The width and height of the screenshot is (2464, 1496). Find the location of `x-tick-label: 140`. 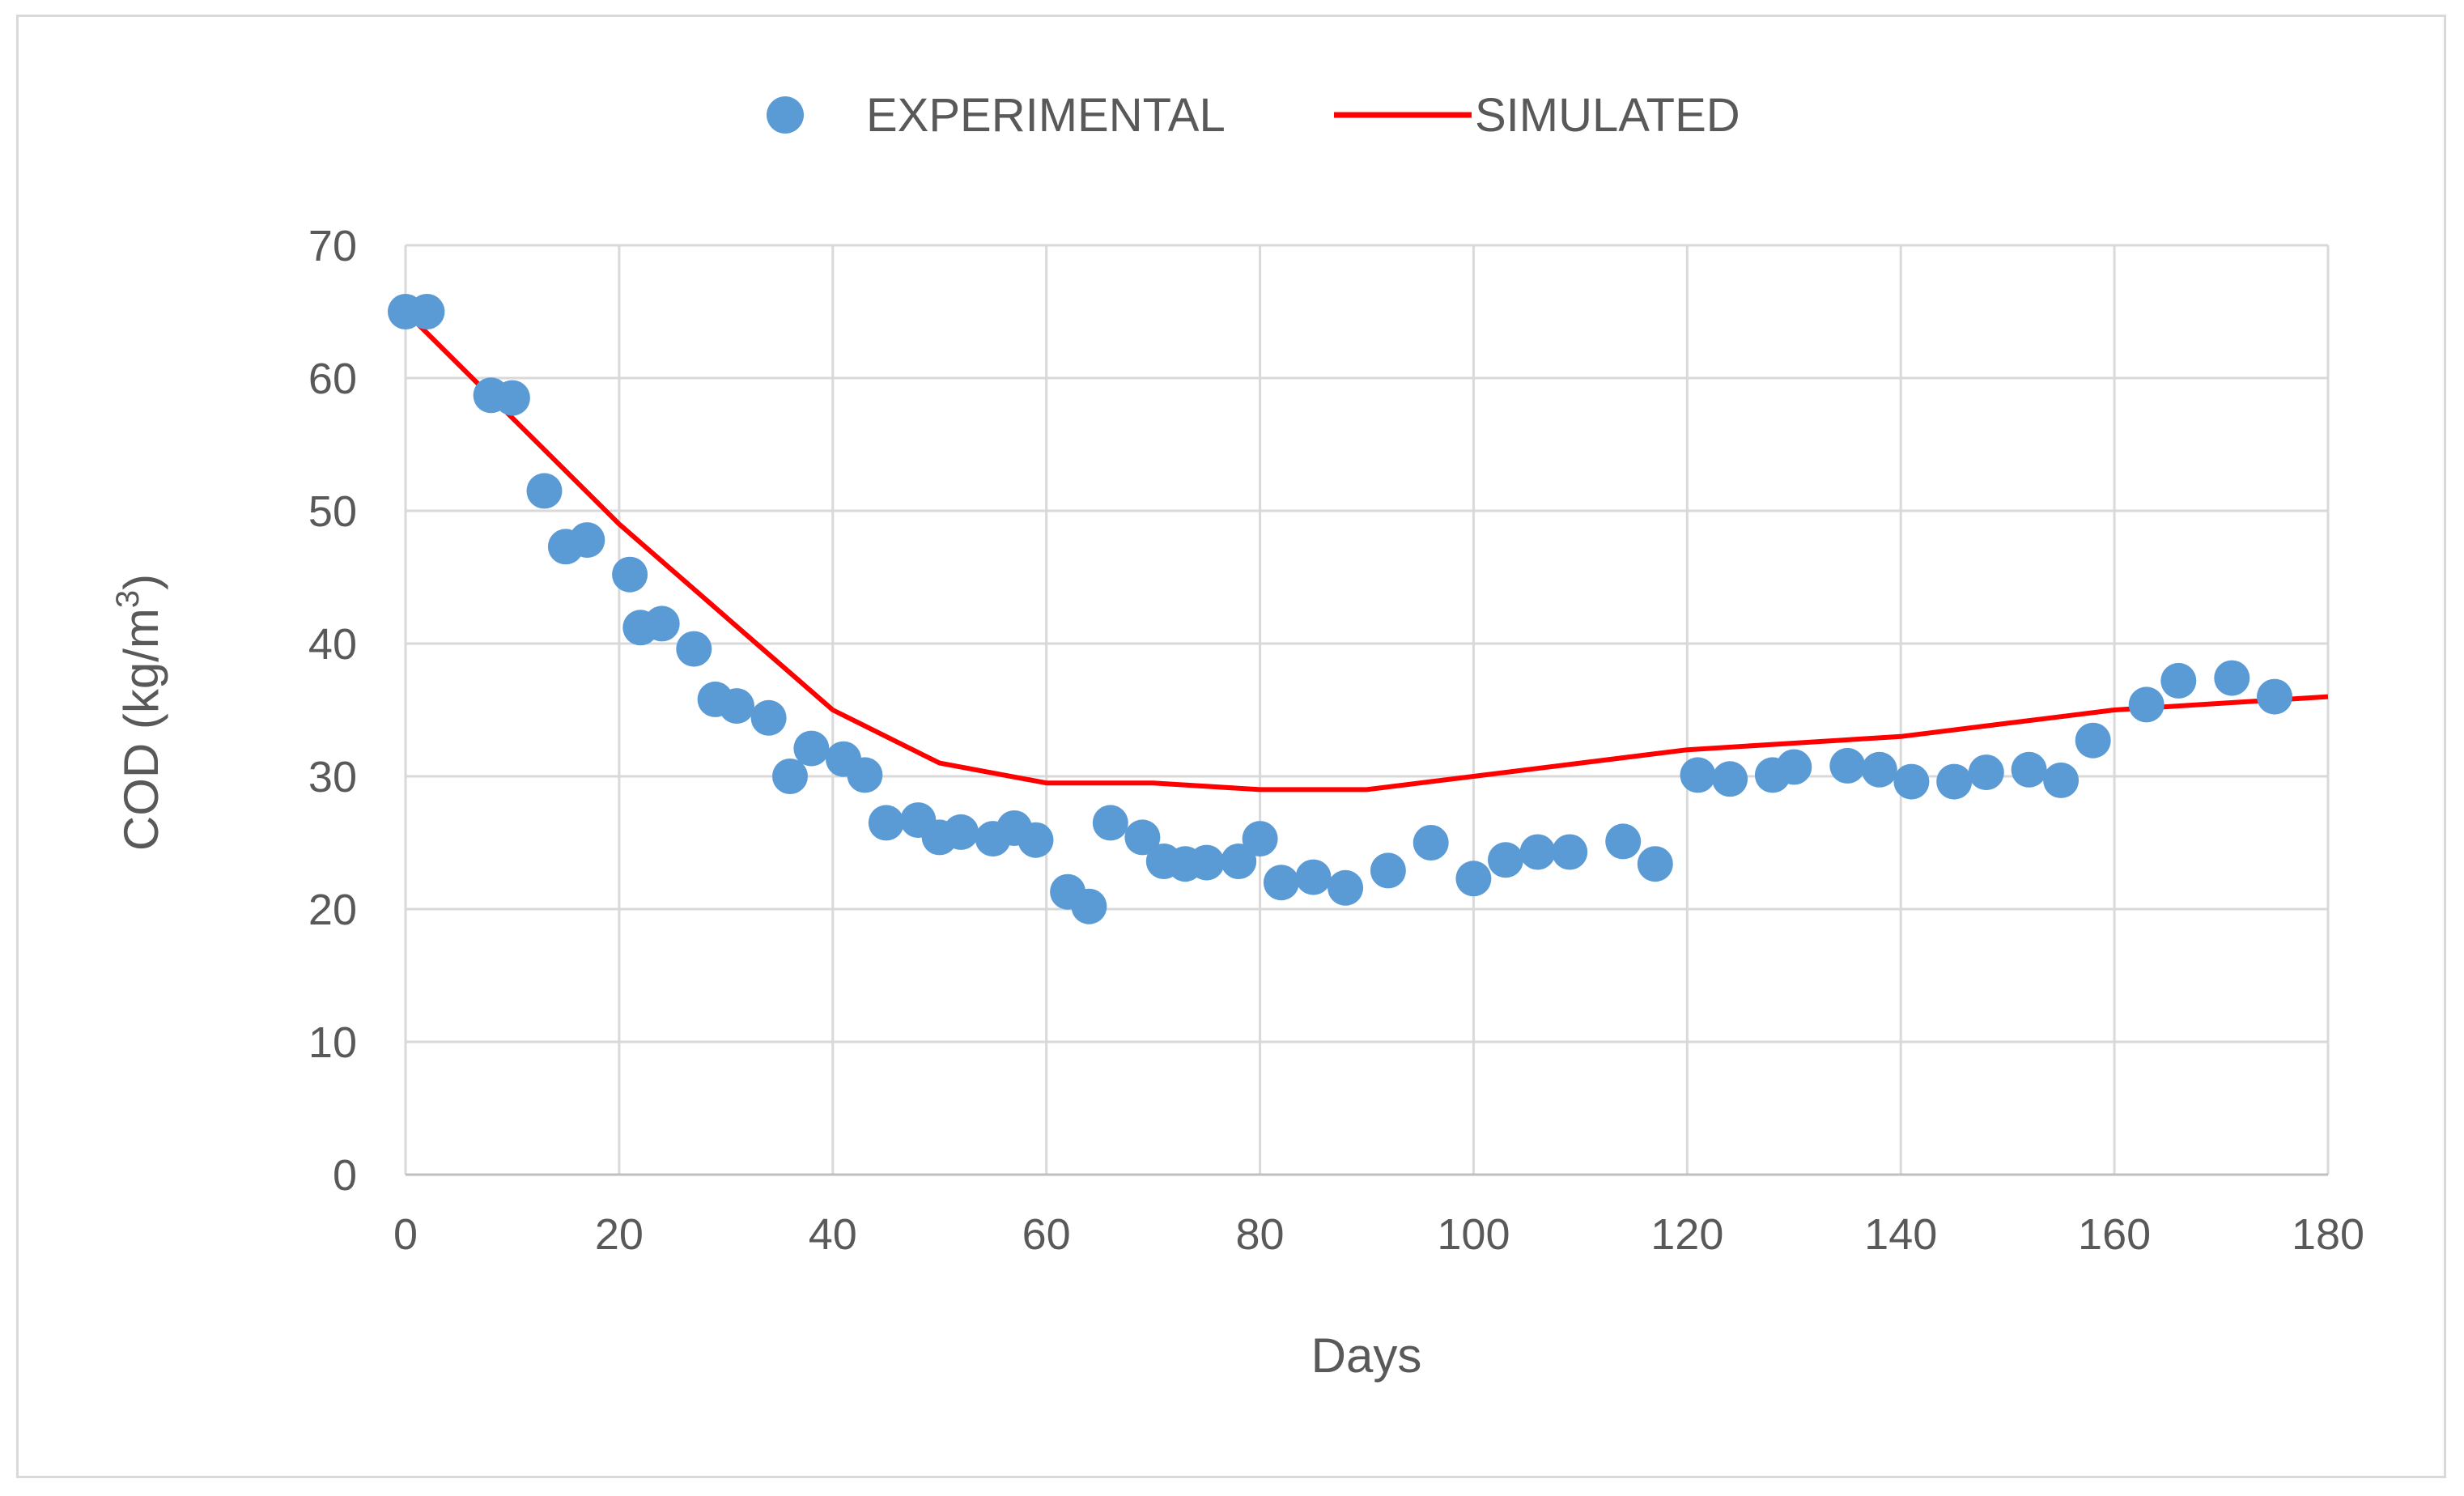

x-tick-label: 140 is located at coordinates (1900, 1234).